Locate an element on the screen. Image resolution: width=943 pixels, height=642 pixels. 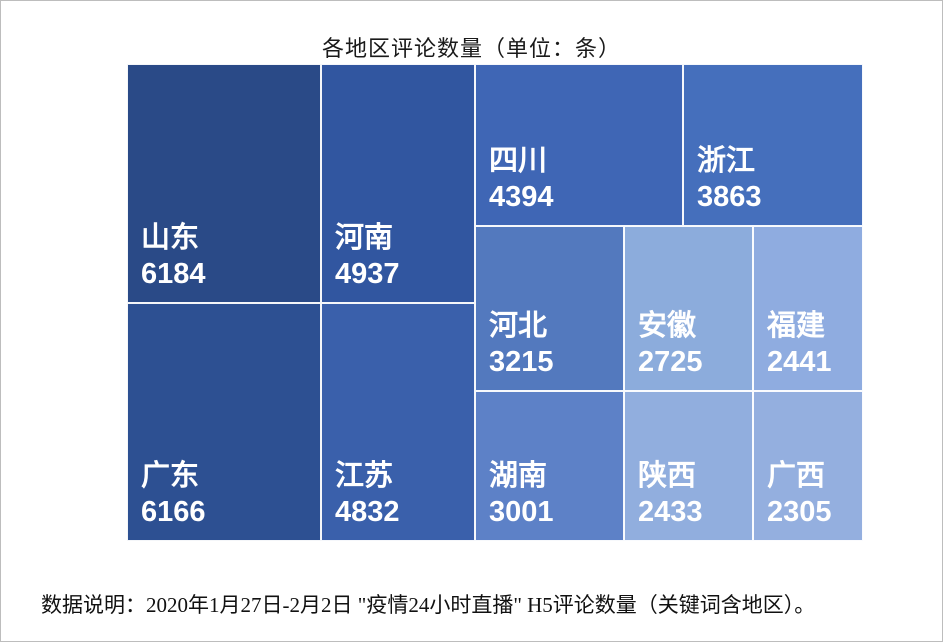
cell-label-block: 湖南 3001 is located at coordinates (521, 494).